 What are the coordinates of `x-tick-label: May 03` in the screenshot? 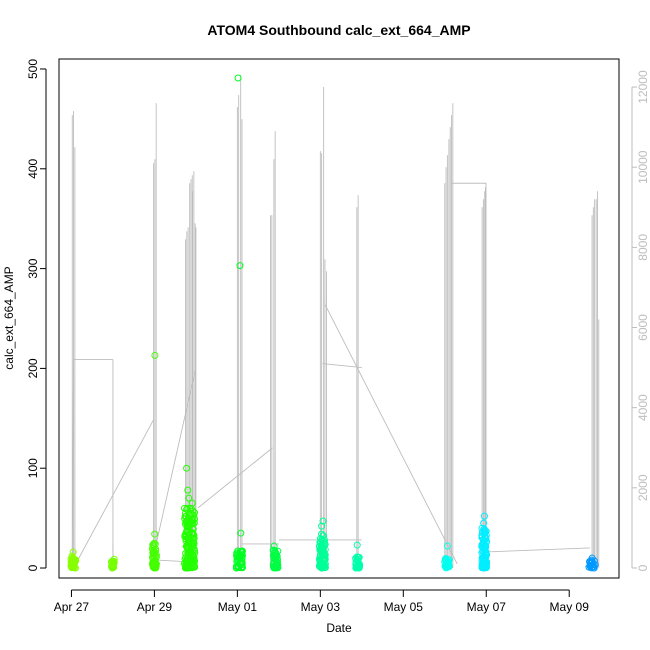 It's located at (321, 607).